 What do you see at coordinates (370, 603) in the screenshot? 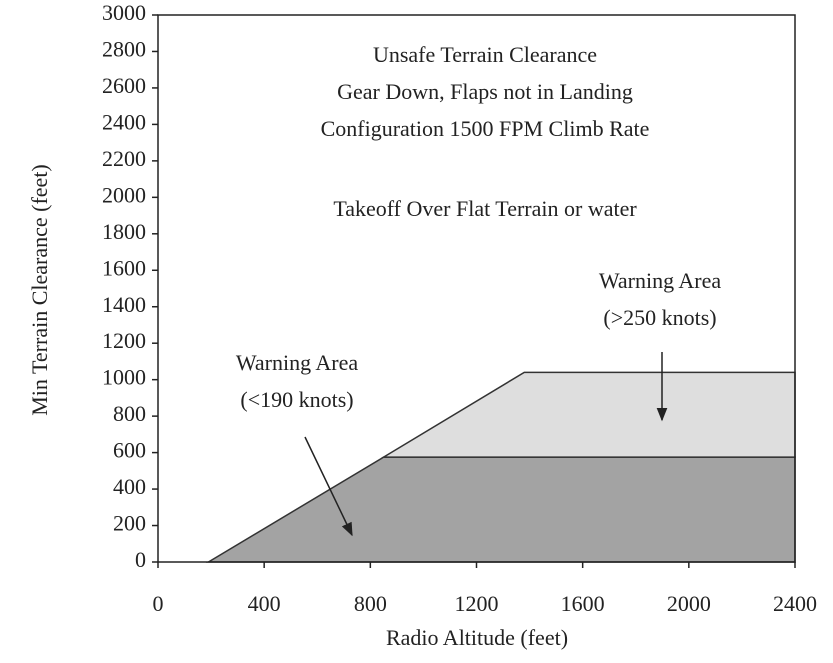
I see `x-tick-label: 800` at bounding box center [370, 603].